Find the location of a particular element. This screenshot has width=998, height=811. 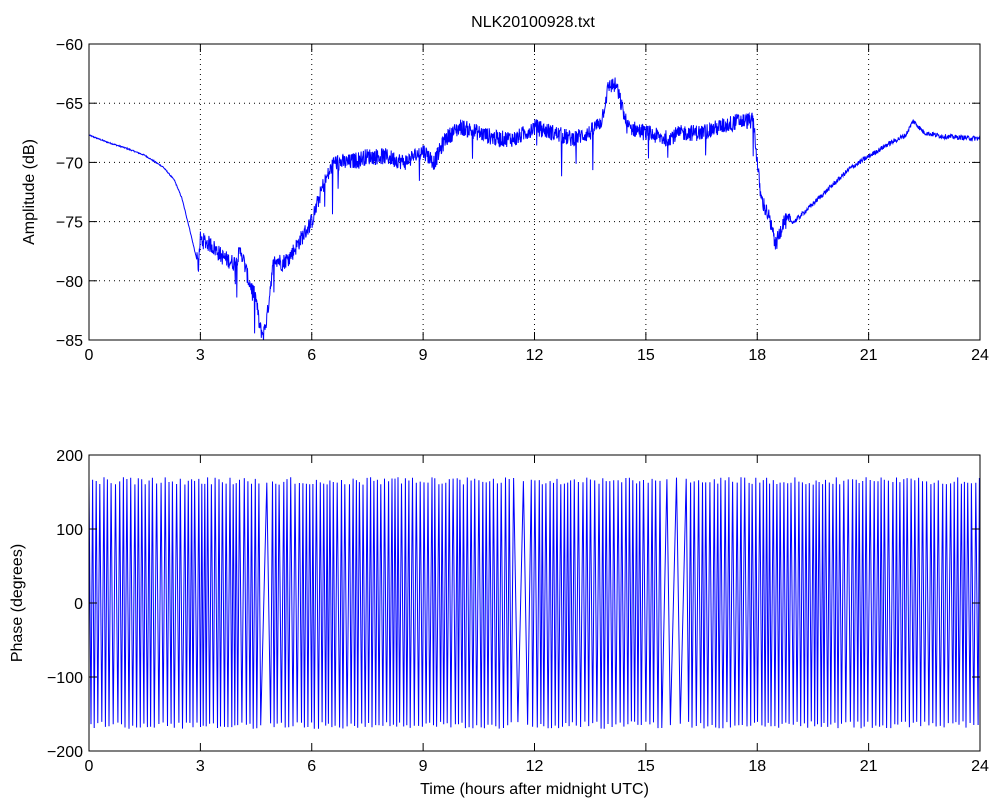

y-axis-label: Amplitude (dB) is located at coordinates (29, 192).